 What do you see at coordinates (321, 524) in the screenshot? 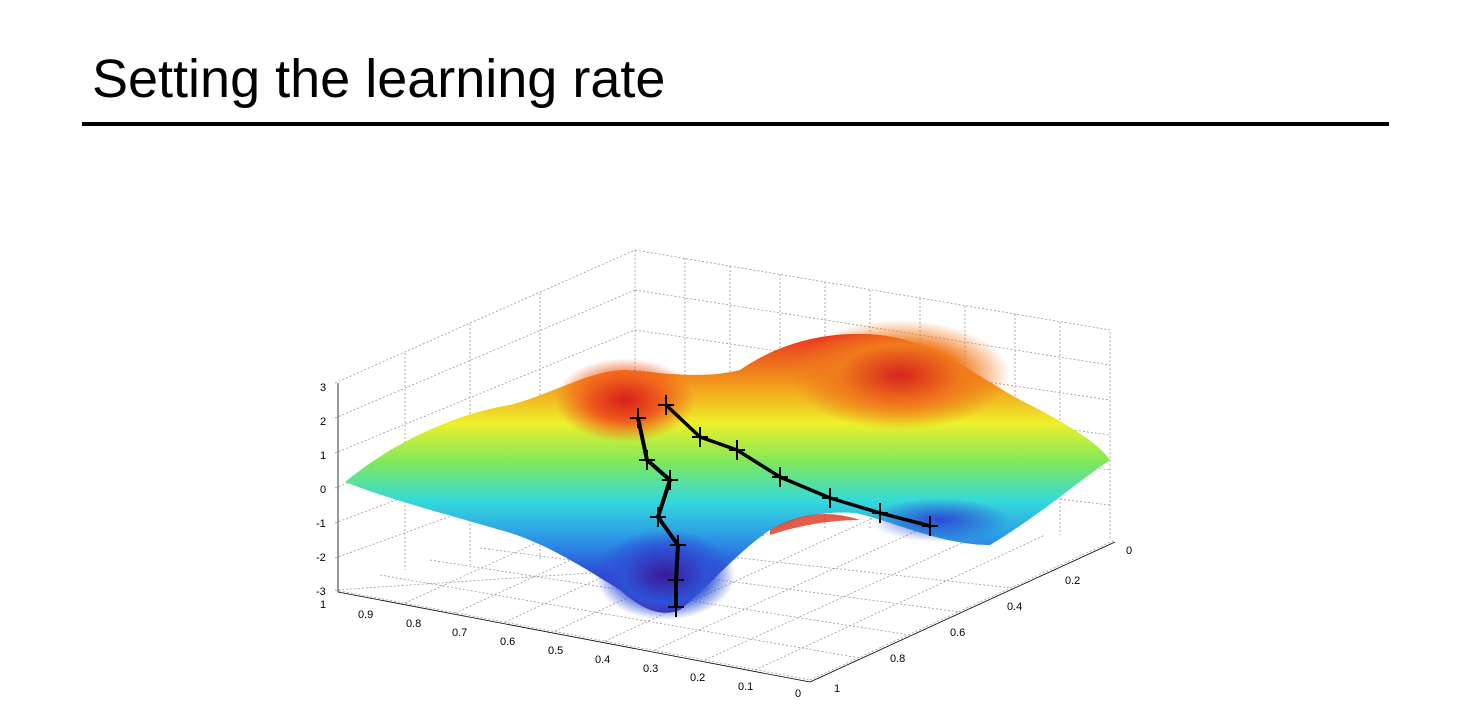
I see `z-tick-label: -1` at bounding box center [321, 524].